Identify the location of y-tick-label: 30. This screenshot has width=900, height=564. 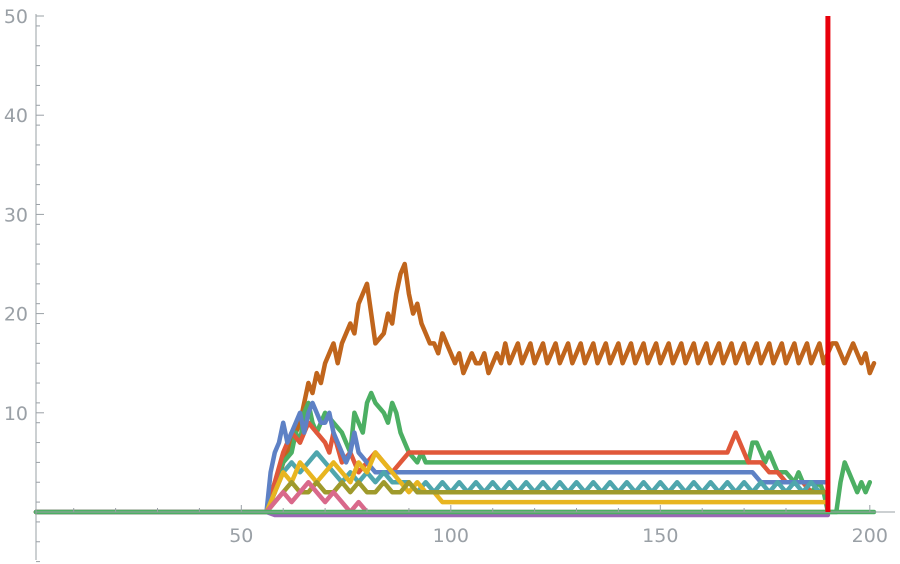
(16, 215).